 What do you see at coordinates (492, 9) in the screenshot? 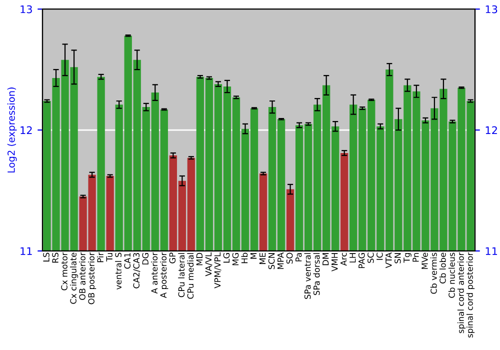
I see `y2-tick-label: 13` at bounding box center [492, 9].